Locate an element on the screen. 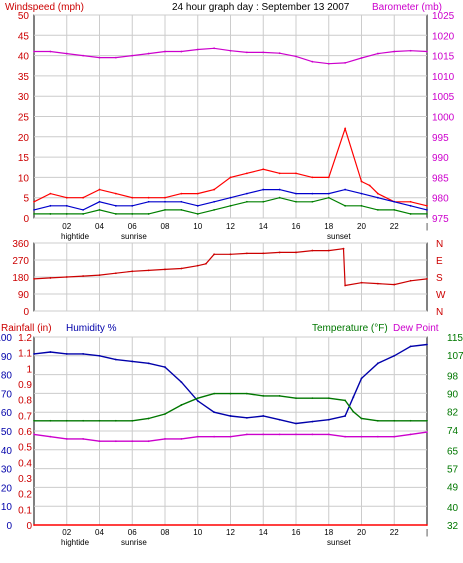  sunrise-label-bottom: sunrise is located at coordinates (134, 542).